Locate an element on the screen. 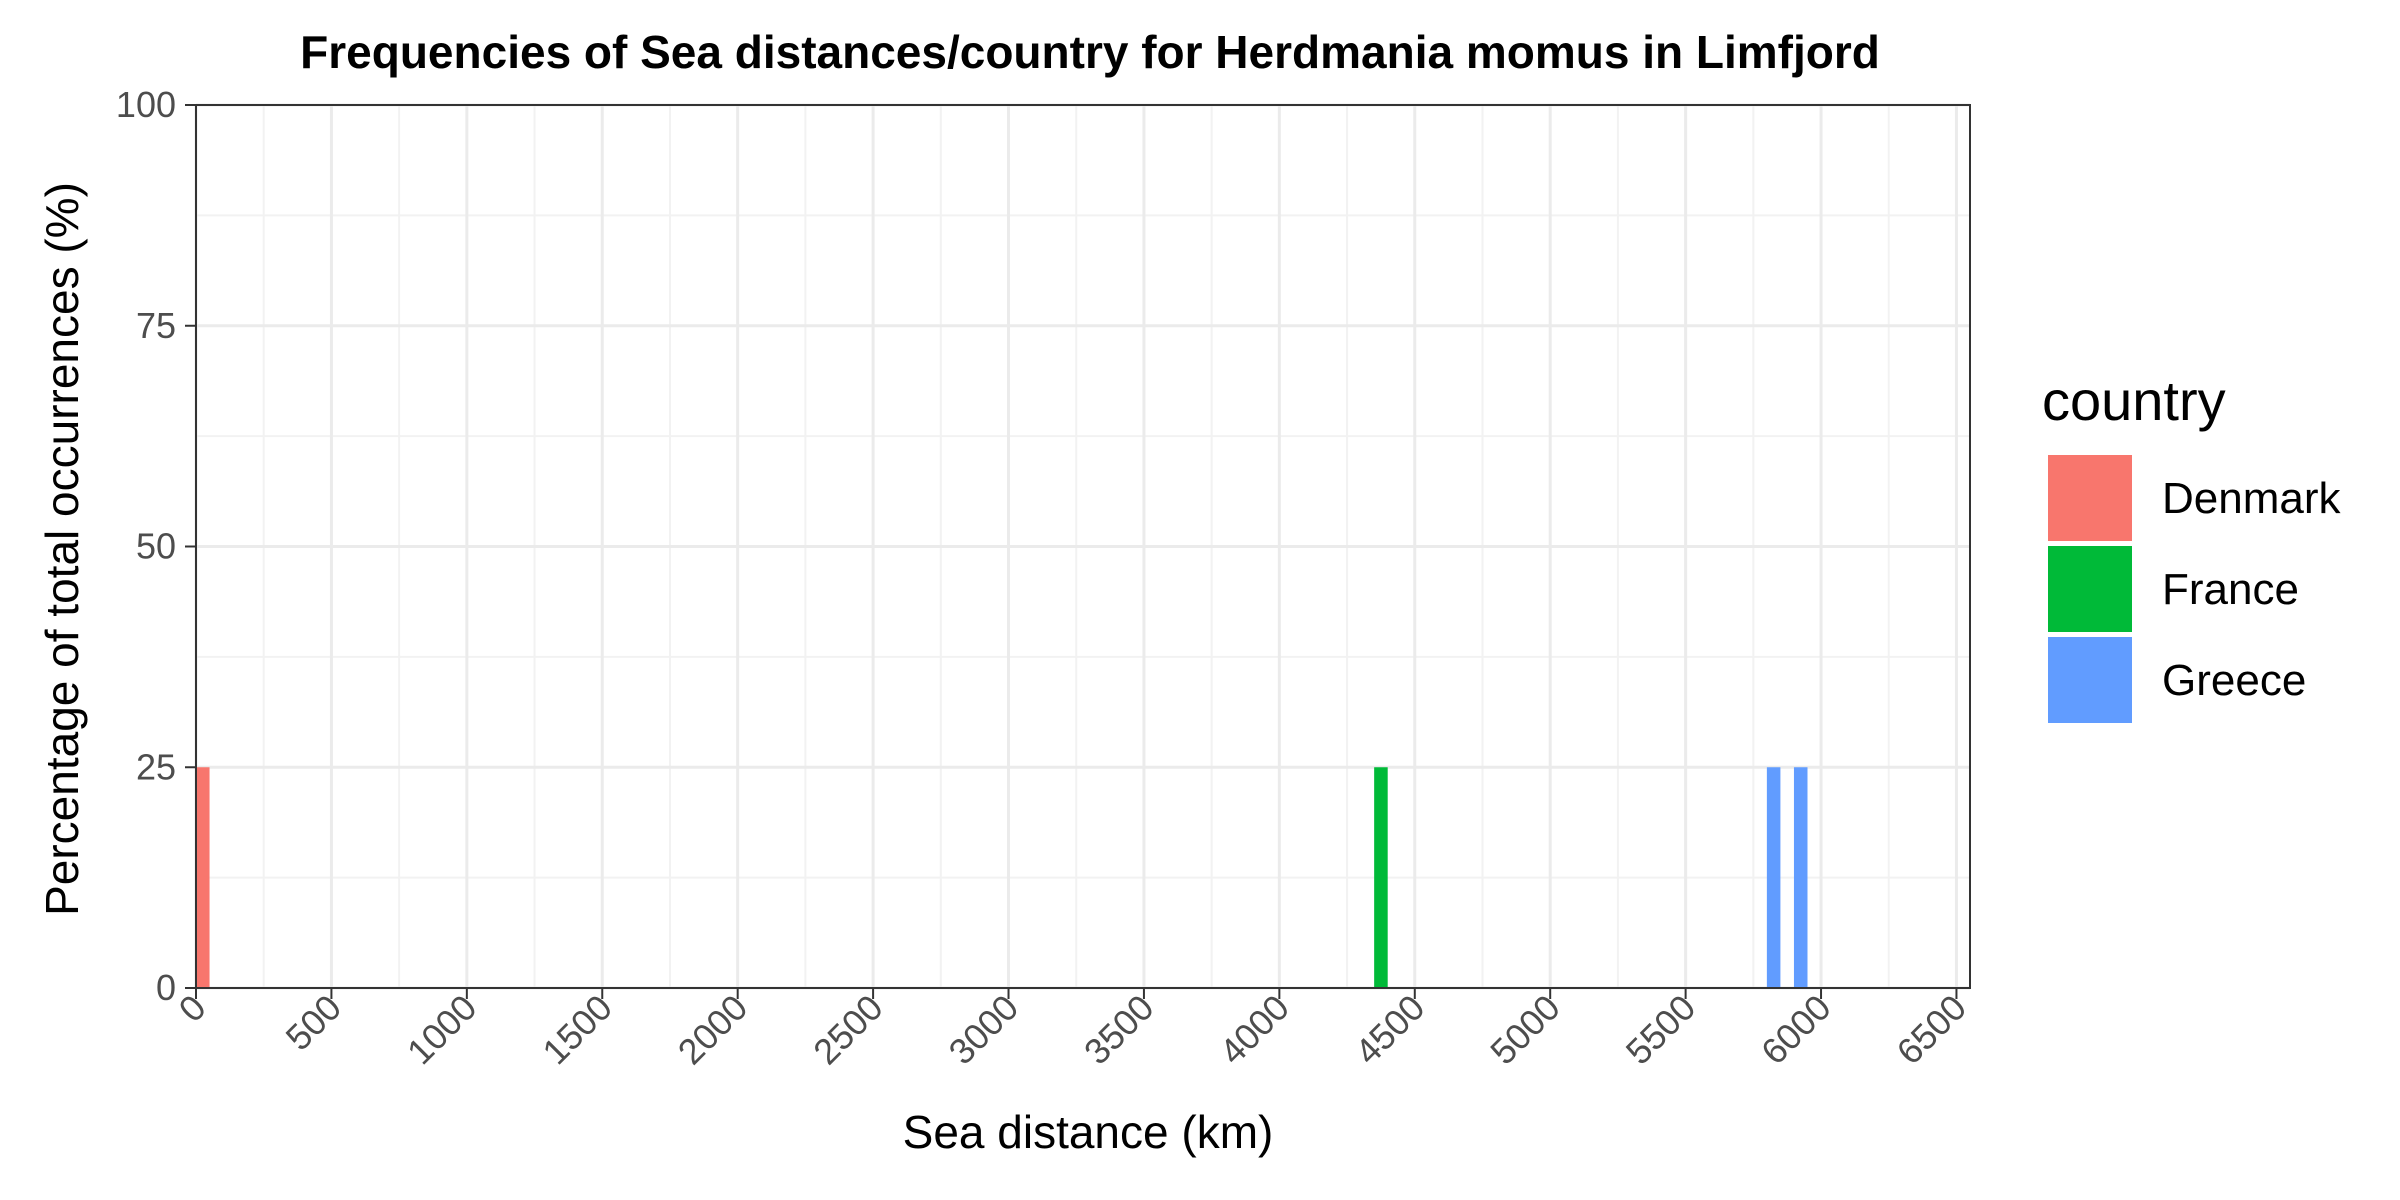 This screenshot has height=1200, width=2400. y-axis-title: Percentage of total occurrences (%) is located at coordinates (62, 549).